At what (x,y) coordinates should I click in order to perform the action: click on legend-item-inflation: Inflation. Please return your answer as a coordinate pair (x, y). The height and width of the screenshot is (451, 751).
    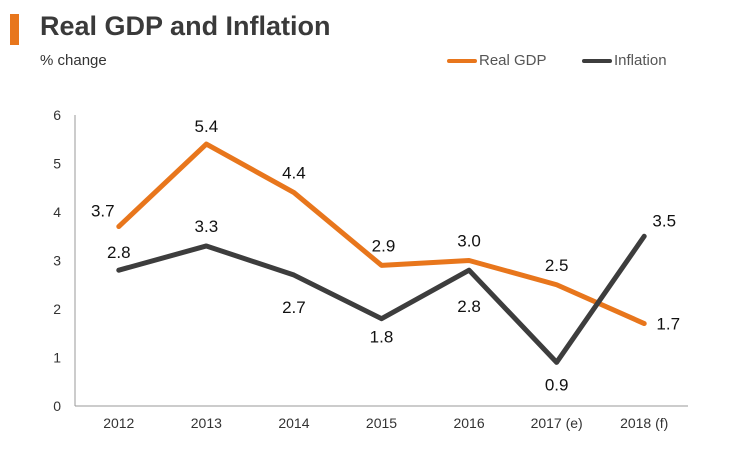
    Looking at the image, I should click on (624, 60).